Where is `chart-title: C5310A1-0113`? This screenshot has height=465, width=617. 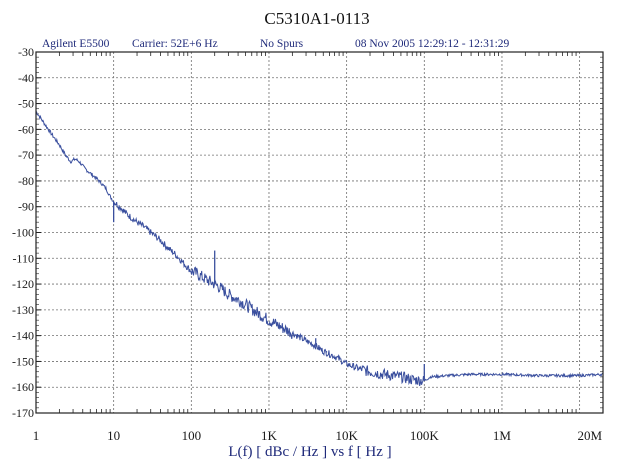 chart-title: C5310A1-0113 is located at coordinates (316, 18).